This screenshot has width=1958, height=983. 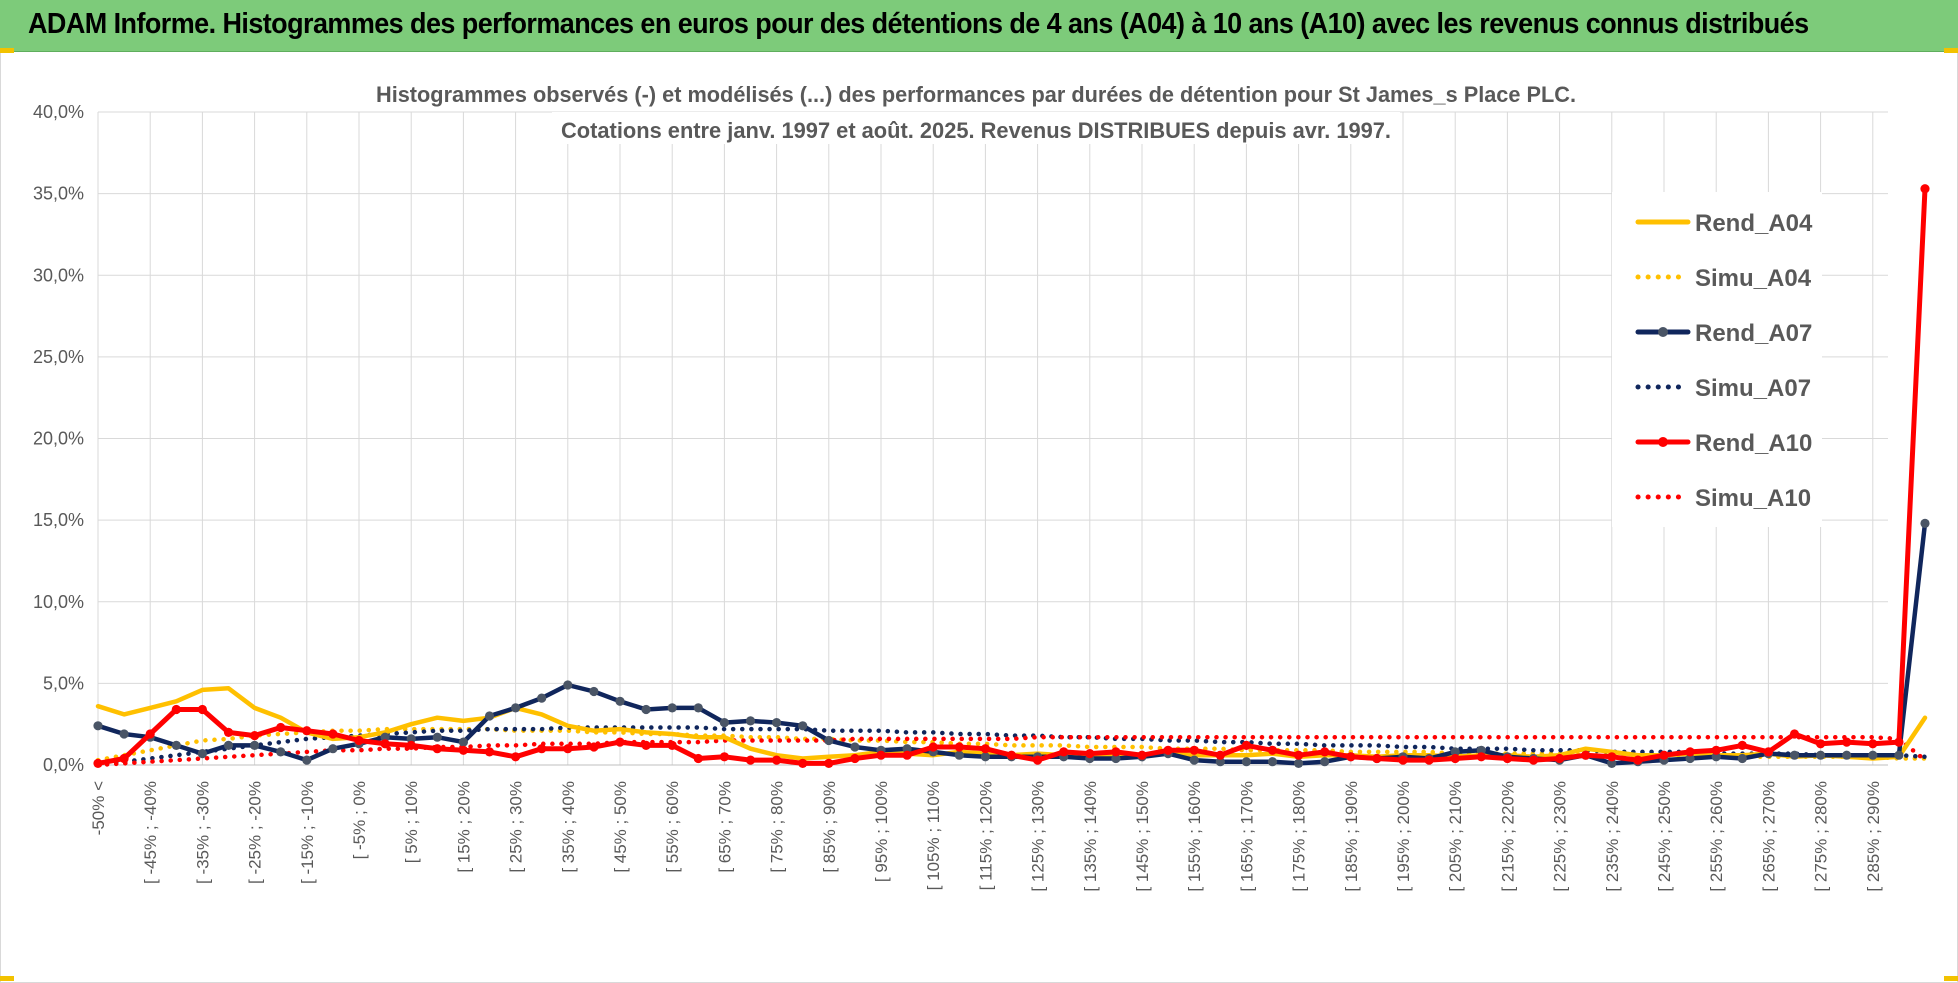 I want to click on y-tick-label: 5,0%, so click(x=63, y=683).